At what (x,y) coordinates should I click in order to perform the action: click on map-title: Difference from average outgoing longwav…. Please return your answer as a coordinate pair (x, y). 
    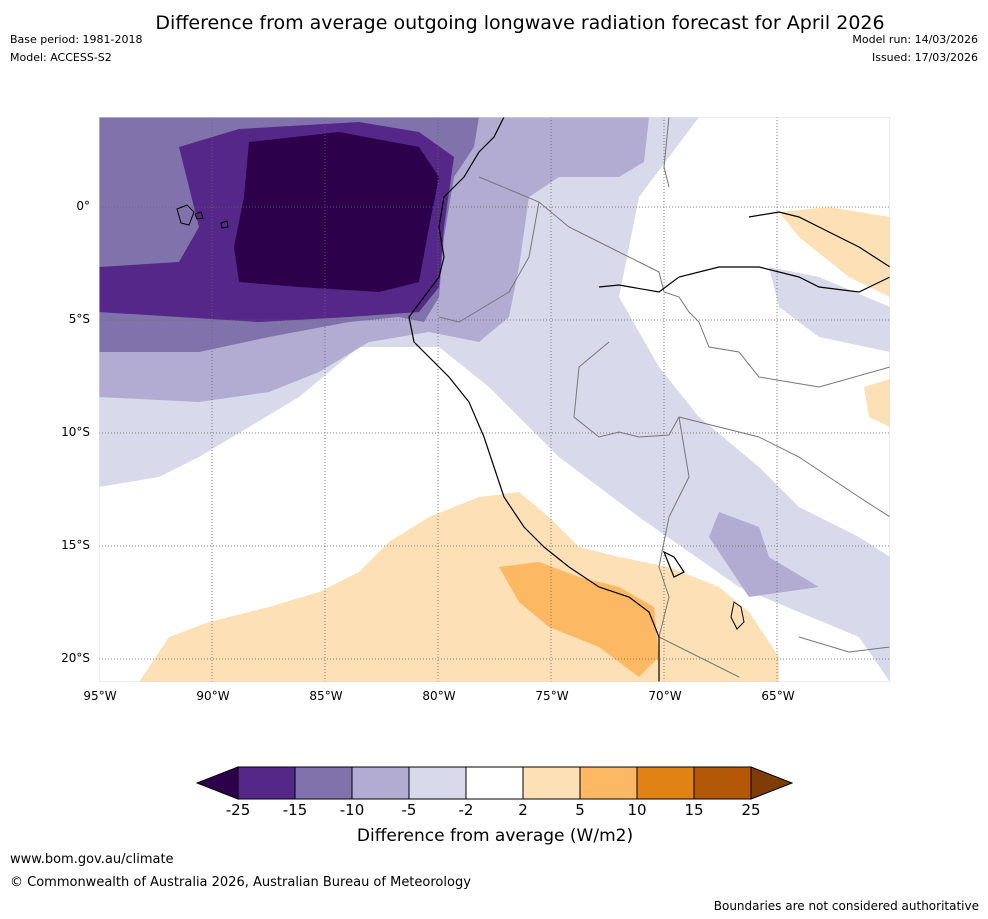
    Looking at the image, I should click on (520, 23).